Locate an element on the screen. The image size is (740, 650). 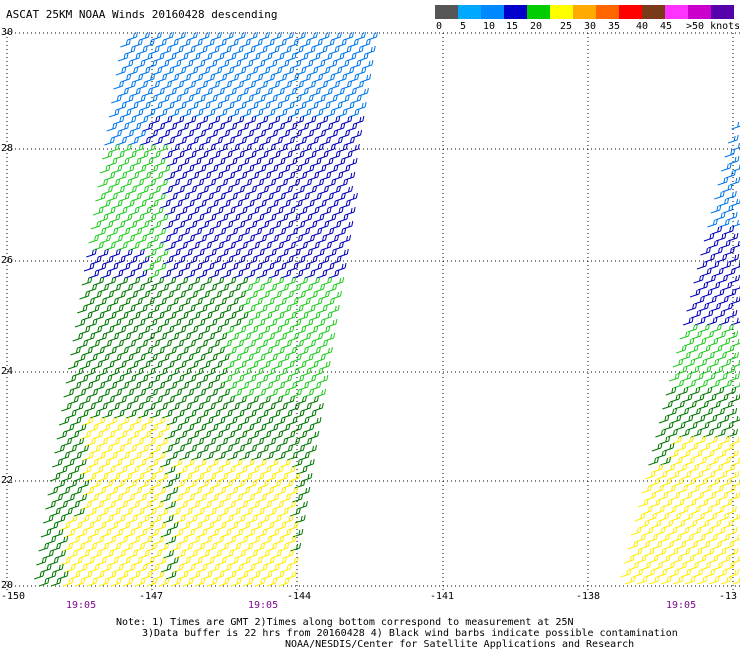
legend-swatch is located at coordinates (515, 12).